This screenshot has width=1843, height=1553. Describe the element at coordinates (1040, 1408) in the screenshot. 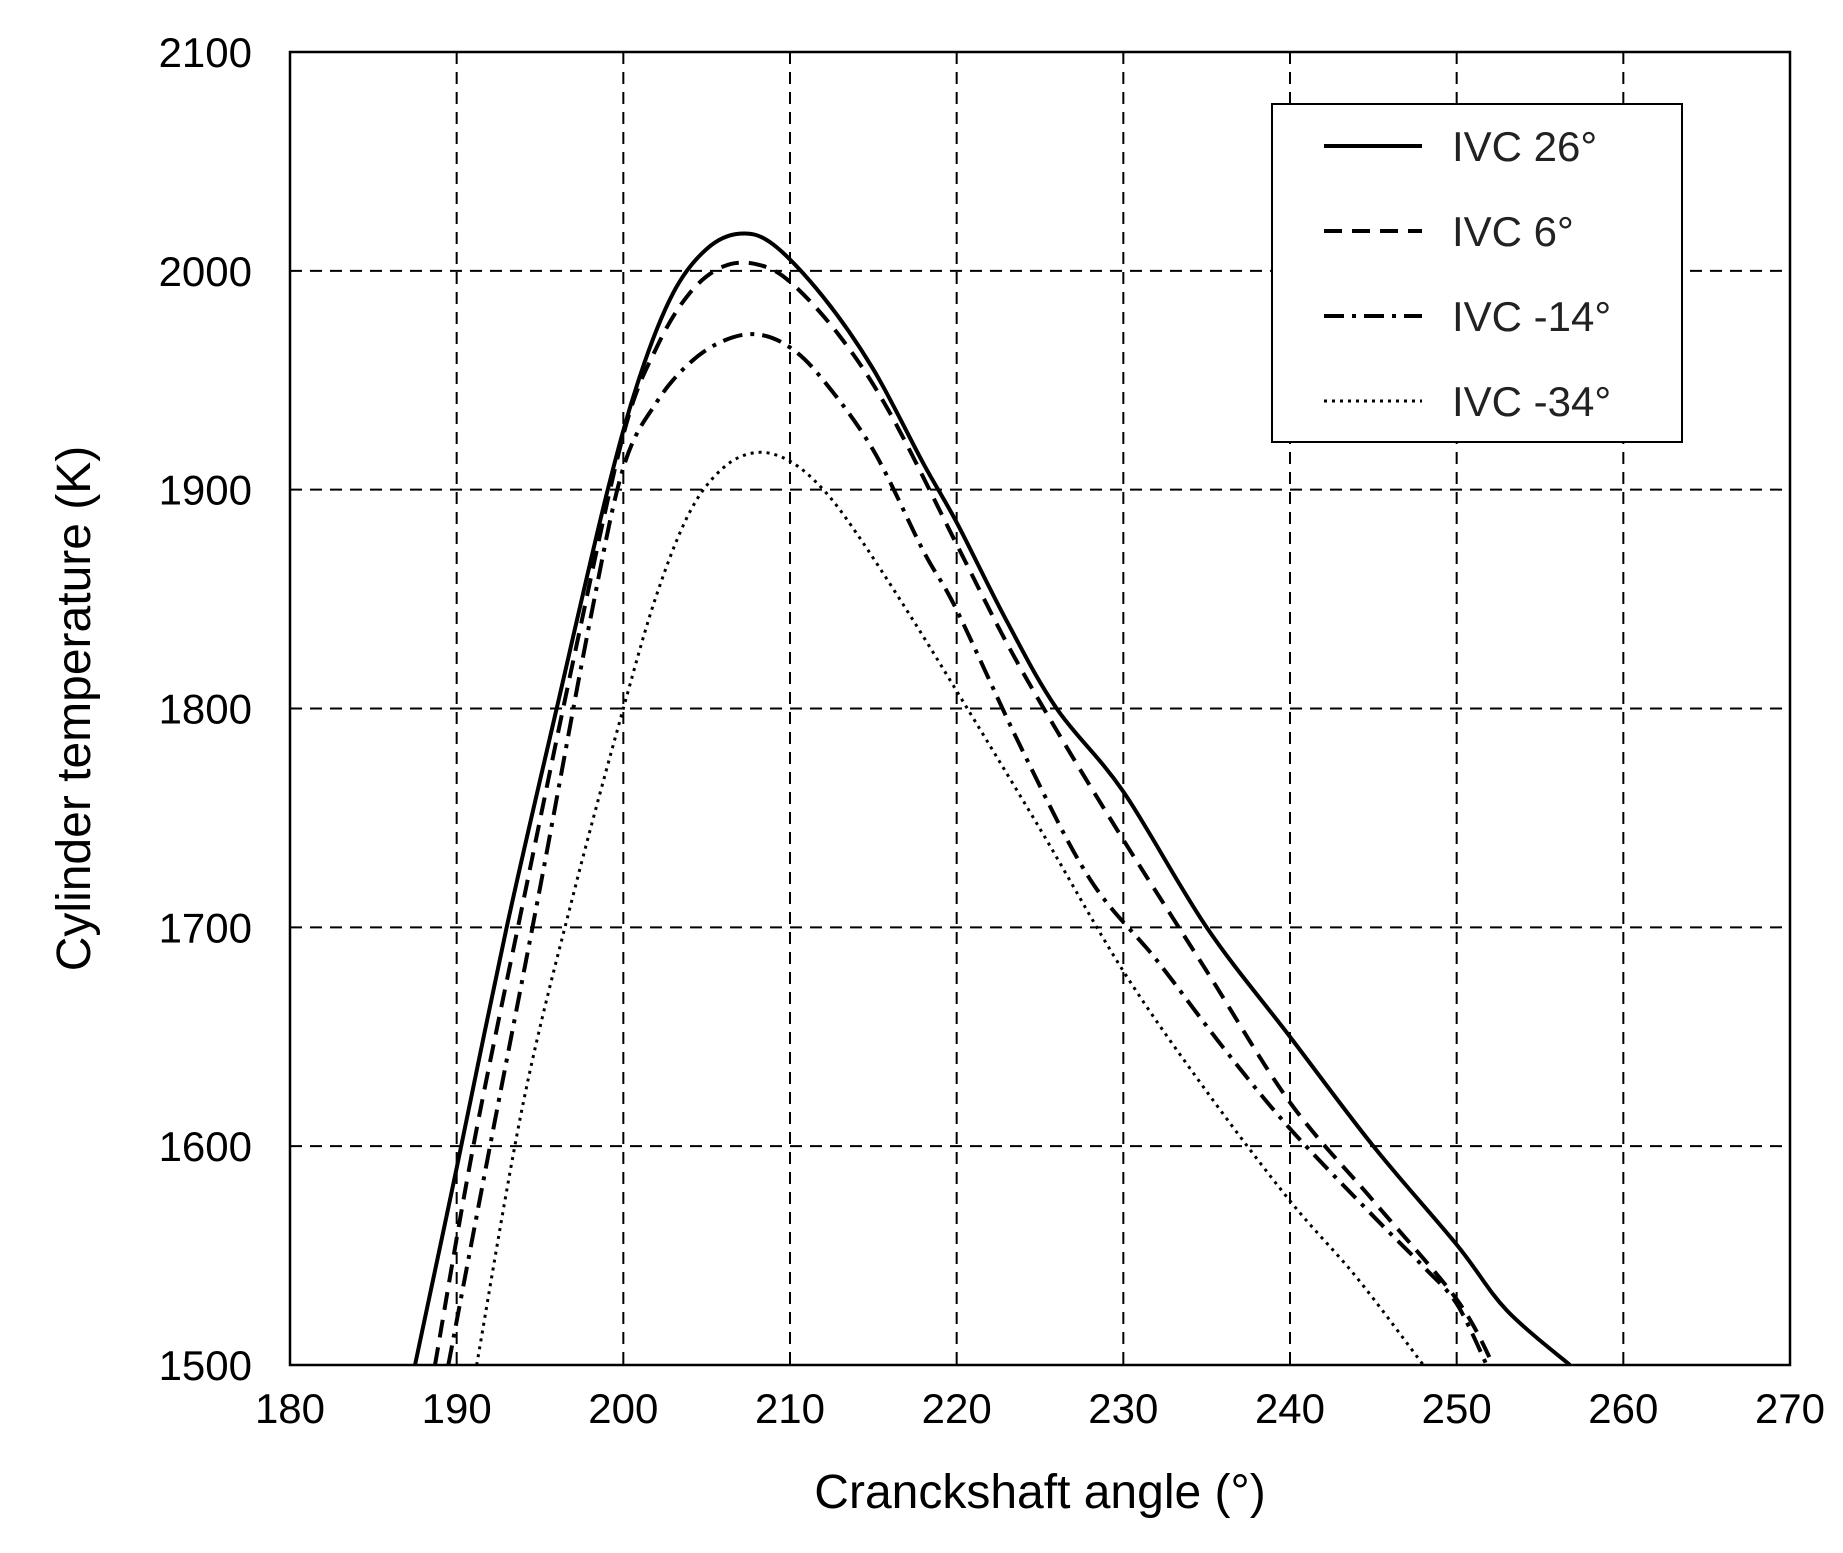

I see `x-axis-ticks: 180 190 200 210 220 230 240 250 260 270` at that location.